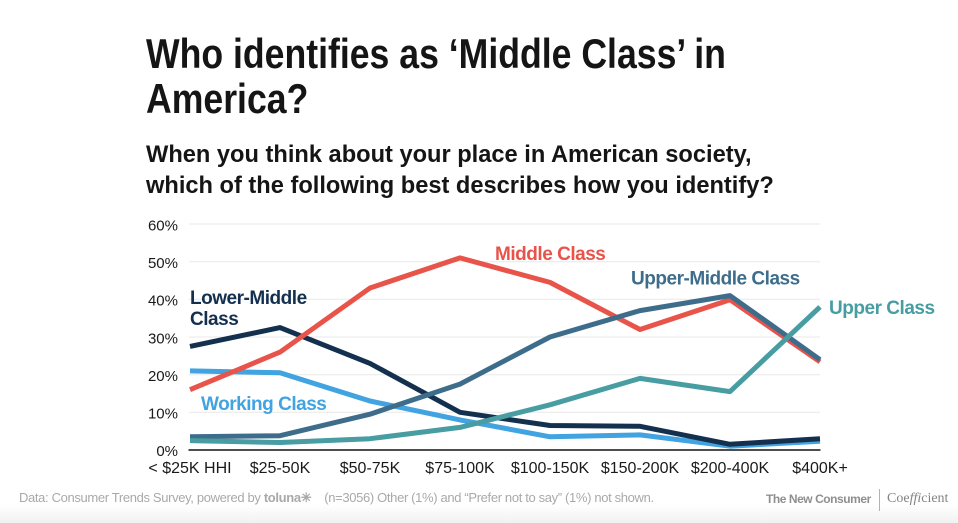 Image resolution: width=958 pixels, height=523 pixels. What do you see at coordinates (248, 298) in the screenshot?
I see `svg-text: Lower-Middle` at bounding box center [248, 298].